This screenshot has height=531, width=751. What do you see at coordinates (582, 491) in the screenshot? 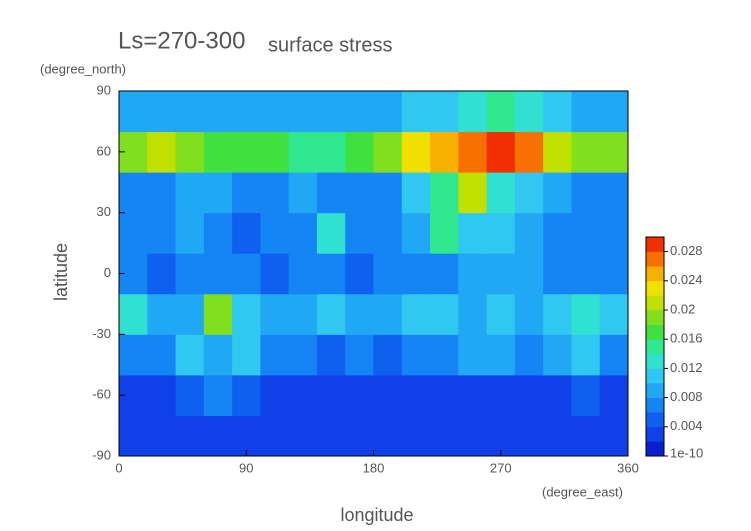
I see `x-unit: (degree_east)` at bounding box center [582, 491].